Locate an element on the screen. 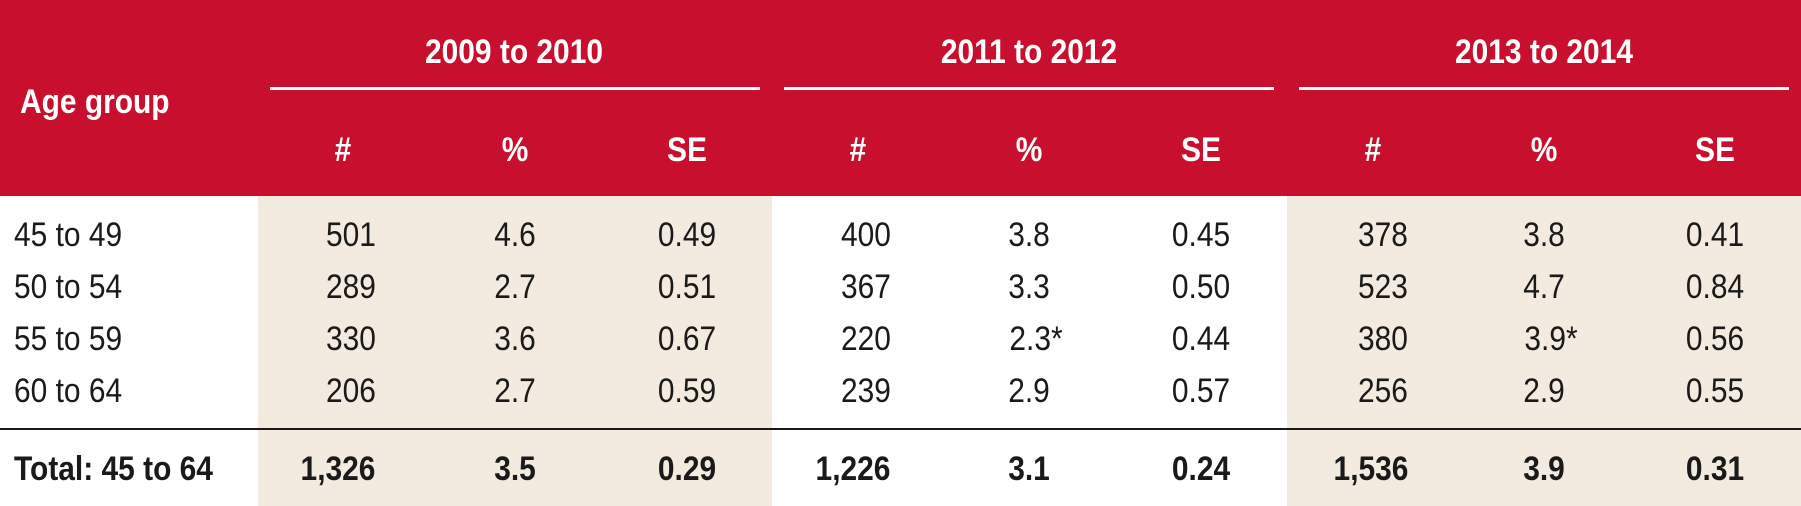  table-cell: 330 is located at coordinates (351, 339).